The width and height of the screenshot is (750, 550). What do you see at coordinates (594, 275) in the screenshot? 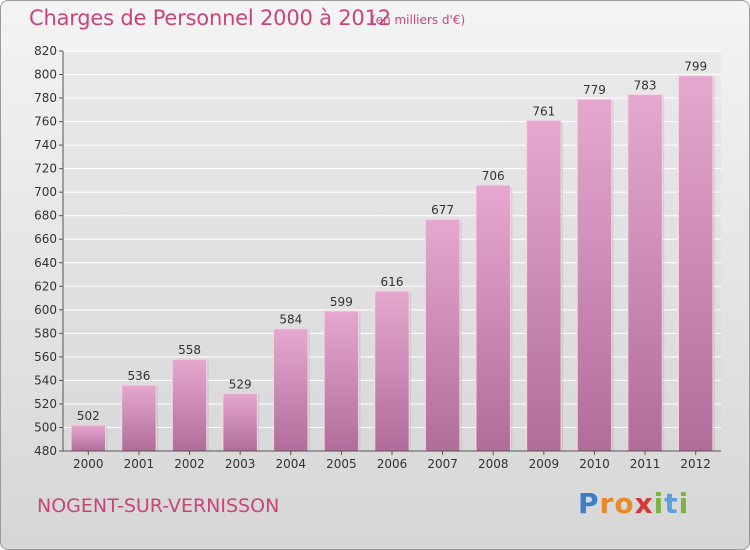
I see `bar-2010` at bounding box center [594, 275].